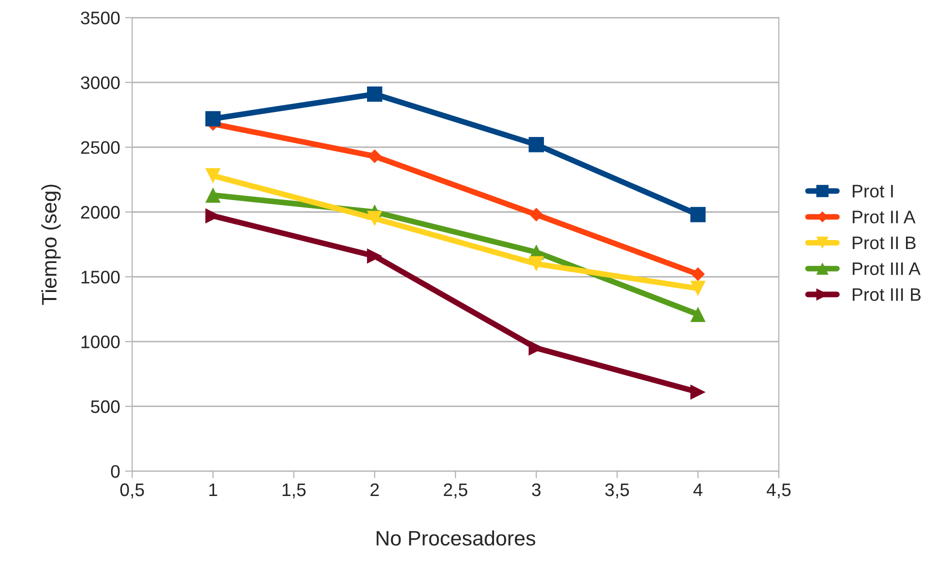 The width and height of the screenshot is (944, 569). I want to click on legend-label: Prot II B, so click(884, 243).